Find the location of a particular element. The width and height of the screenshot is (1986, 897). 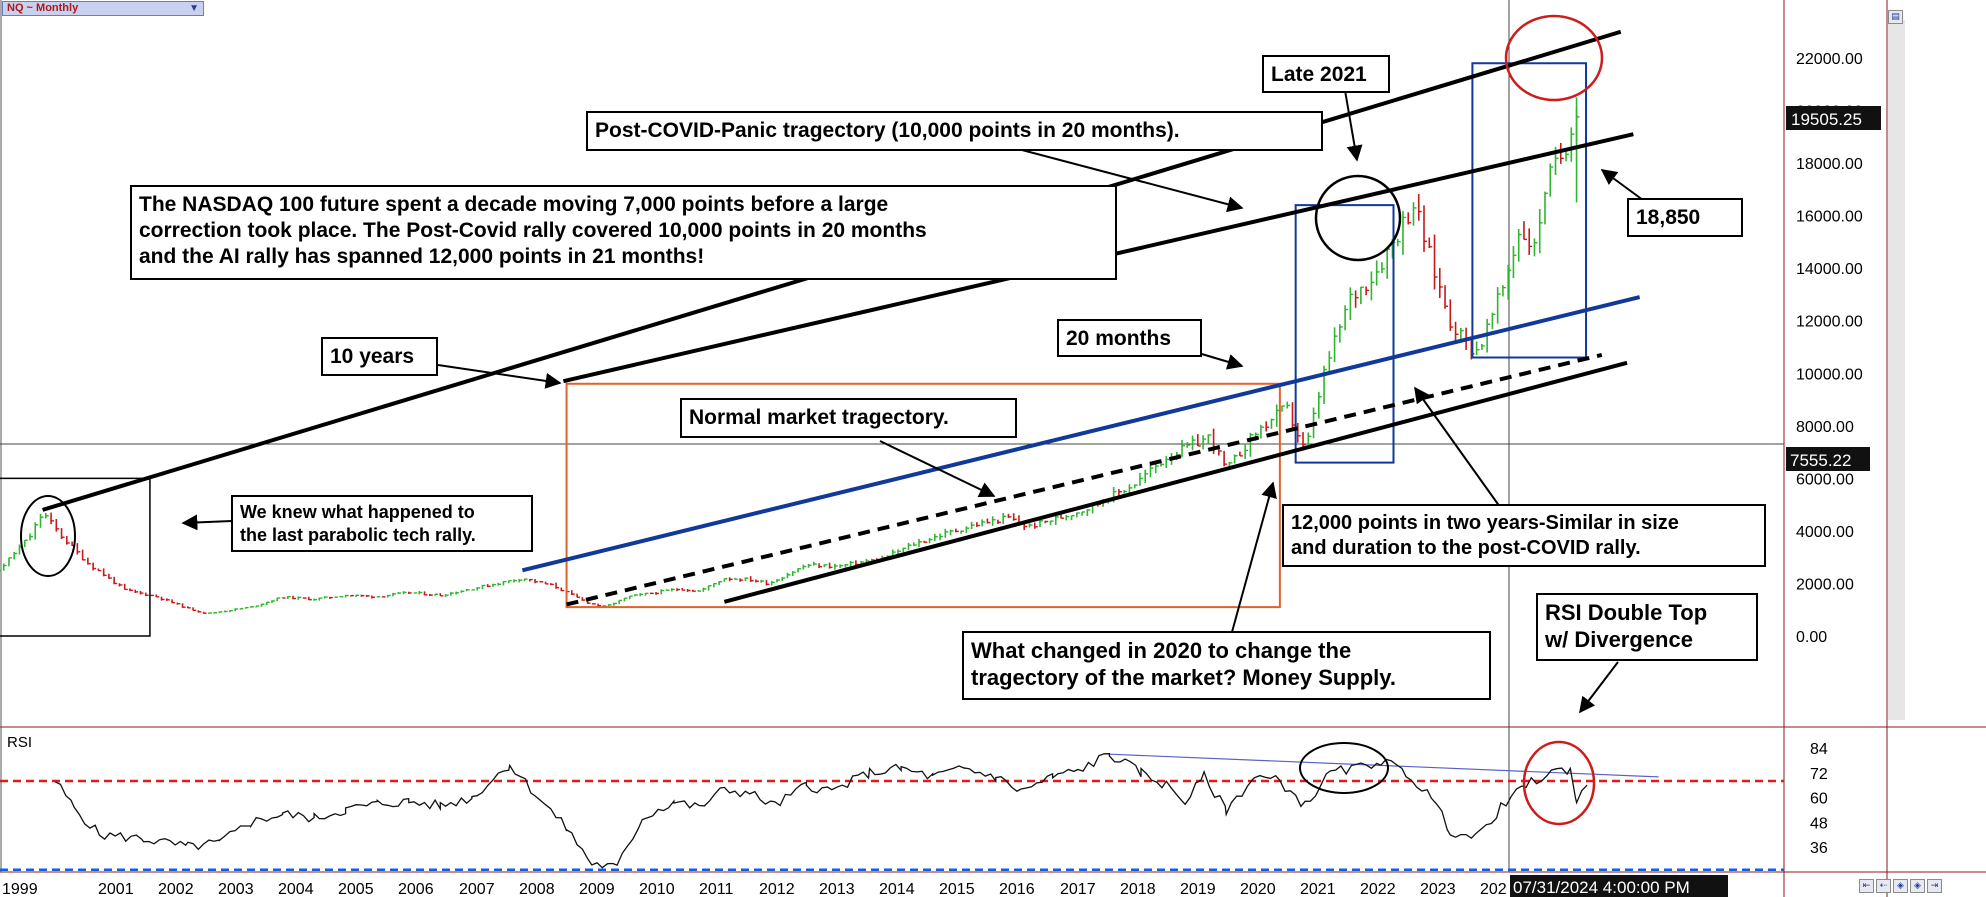

price-tick-label: 18000.00 is located at coordinates (1829, 164).